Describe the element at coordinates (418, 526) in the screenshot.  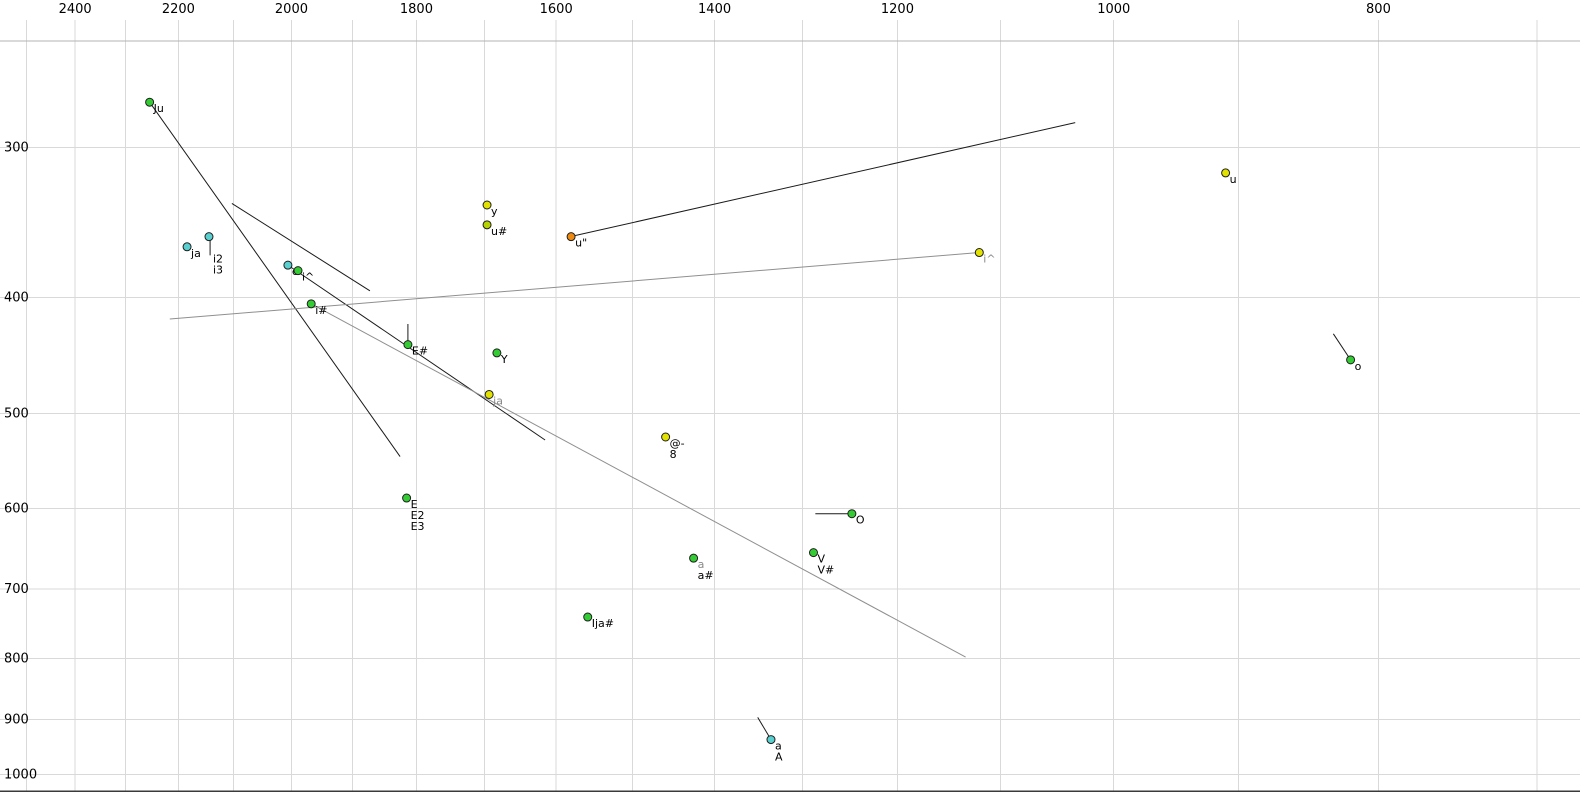
I see `vowel-token-label: E3` at that location.